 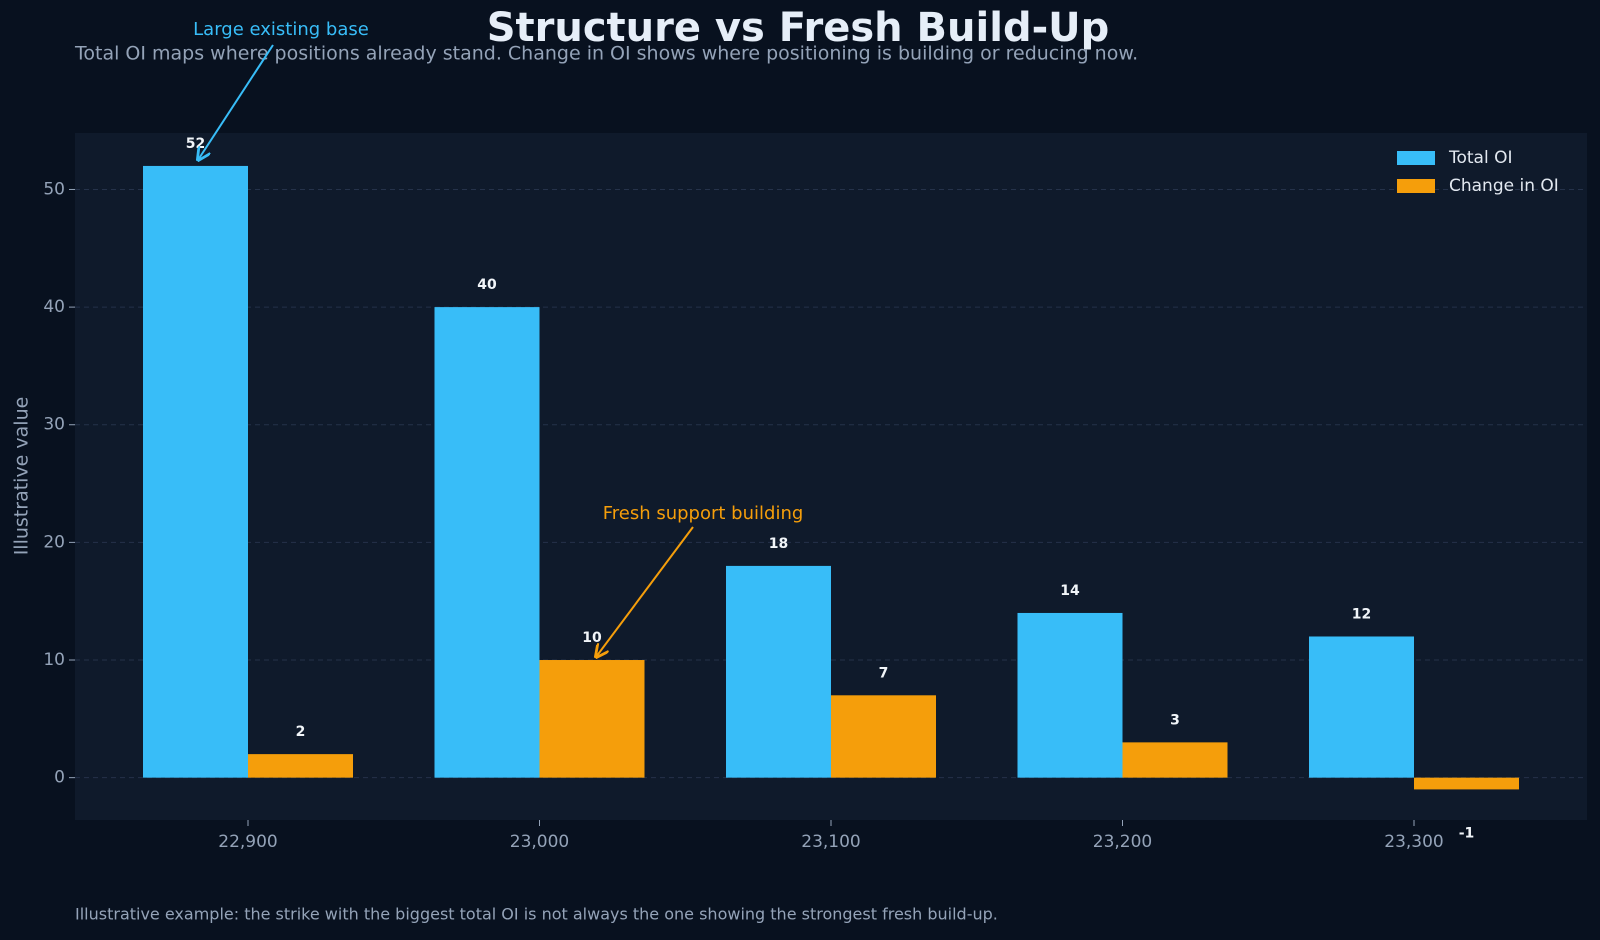 I want to click on annotation: Large existing base, so click(x=281, y=29).